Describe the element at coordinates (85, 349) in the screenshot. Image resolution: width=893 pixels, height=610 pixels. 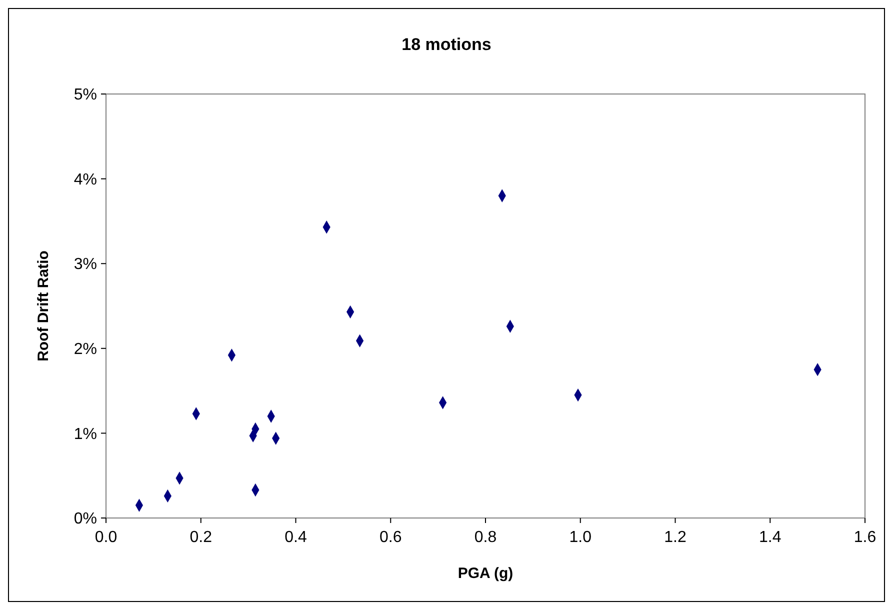
I see `y-tick-label: 2%` at that location.